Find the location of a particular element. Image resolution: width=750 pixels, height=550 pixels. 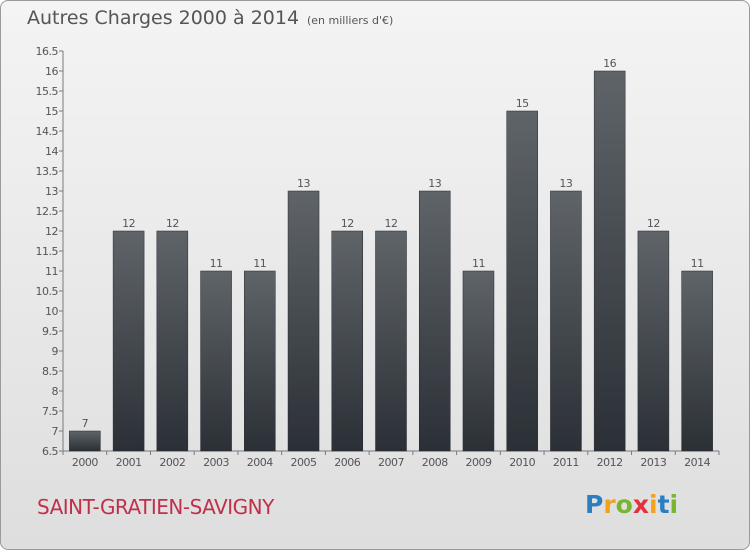

y-tick-label: 9.5 is located at coordinates (50, 331).